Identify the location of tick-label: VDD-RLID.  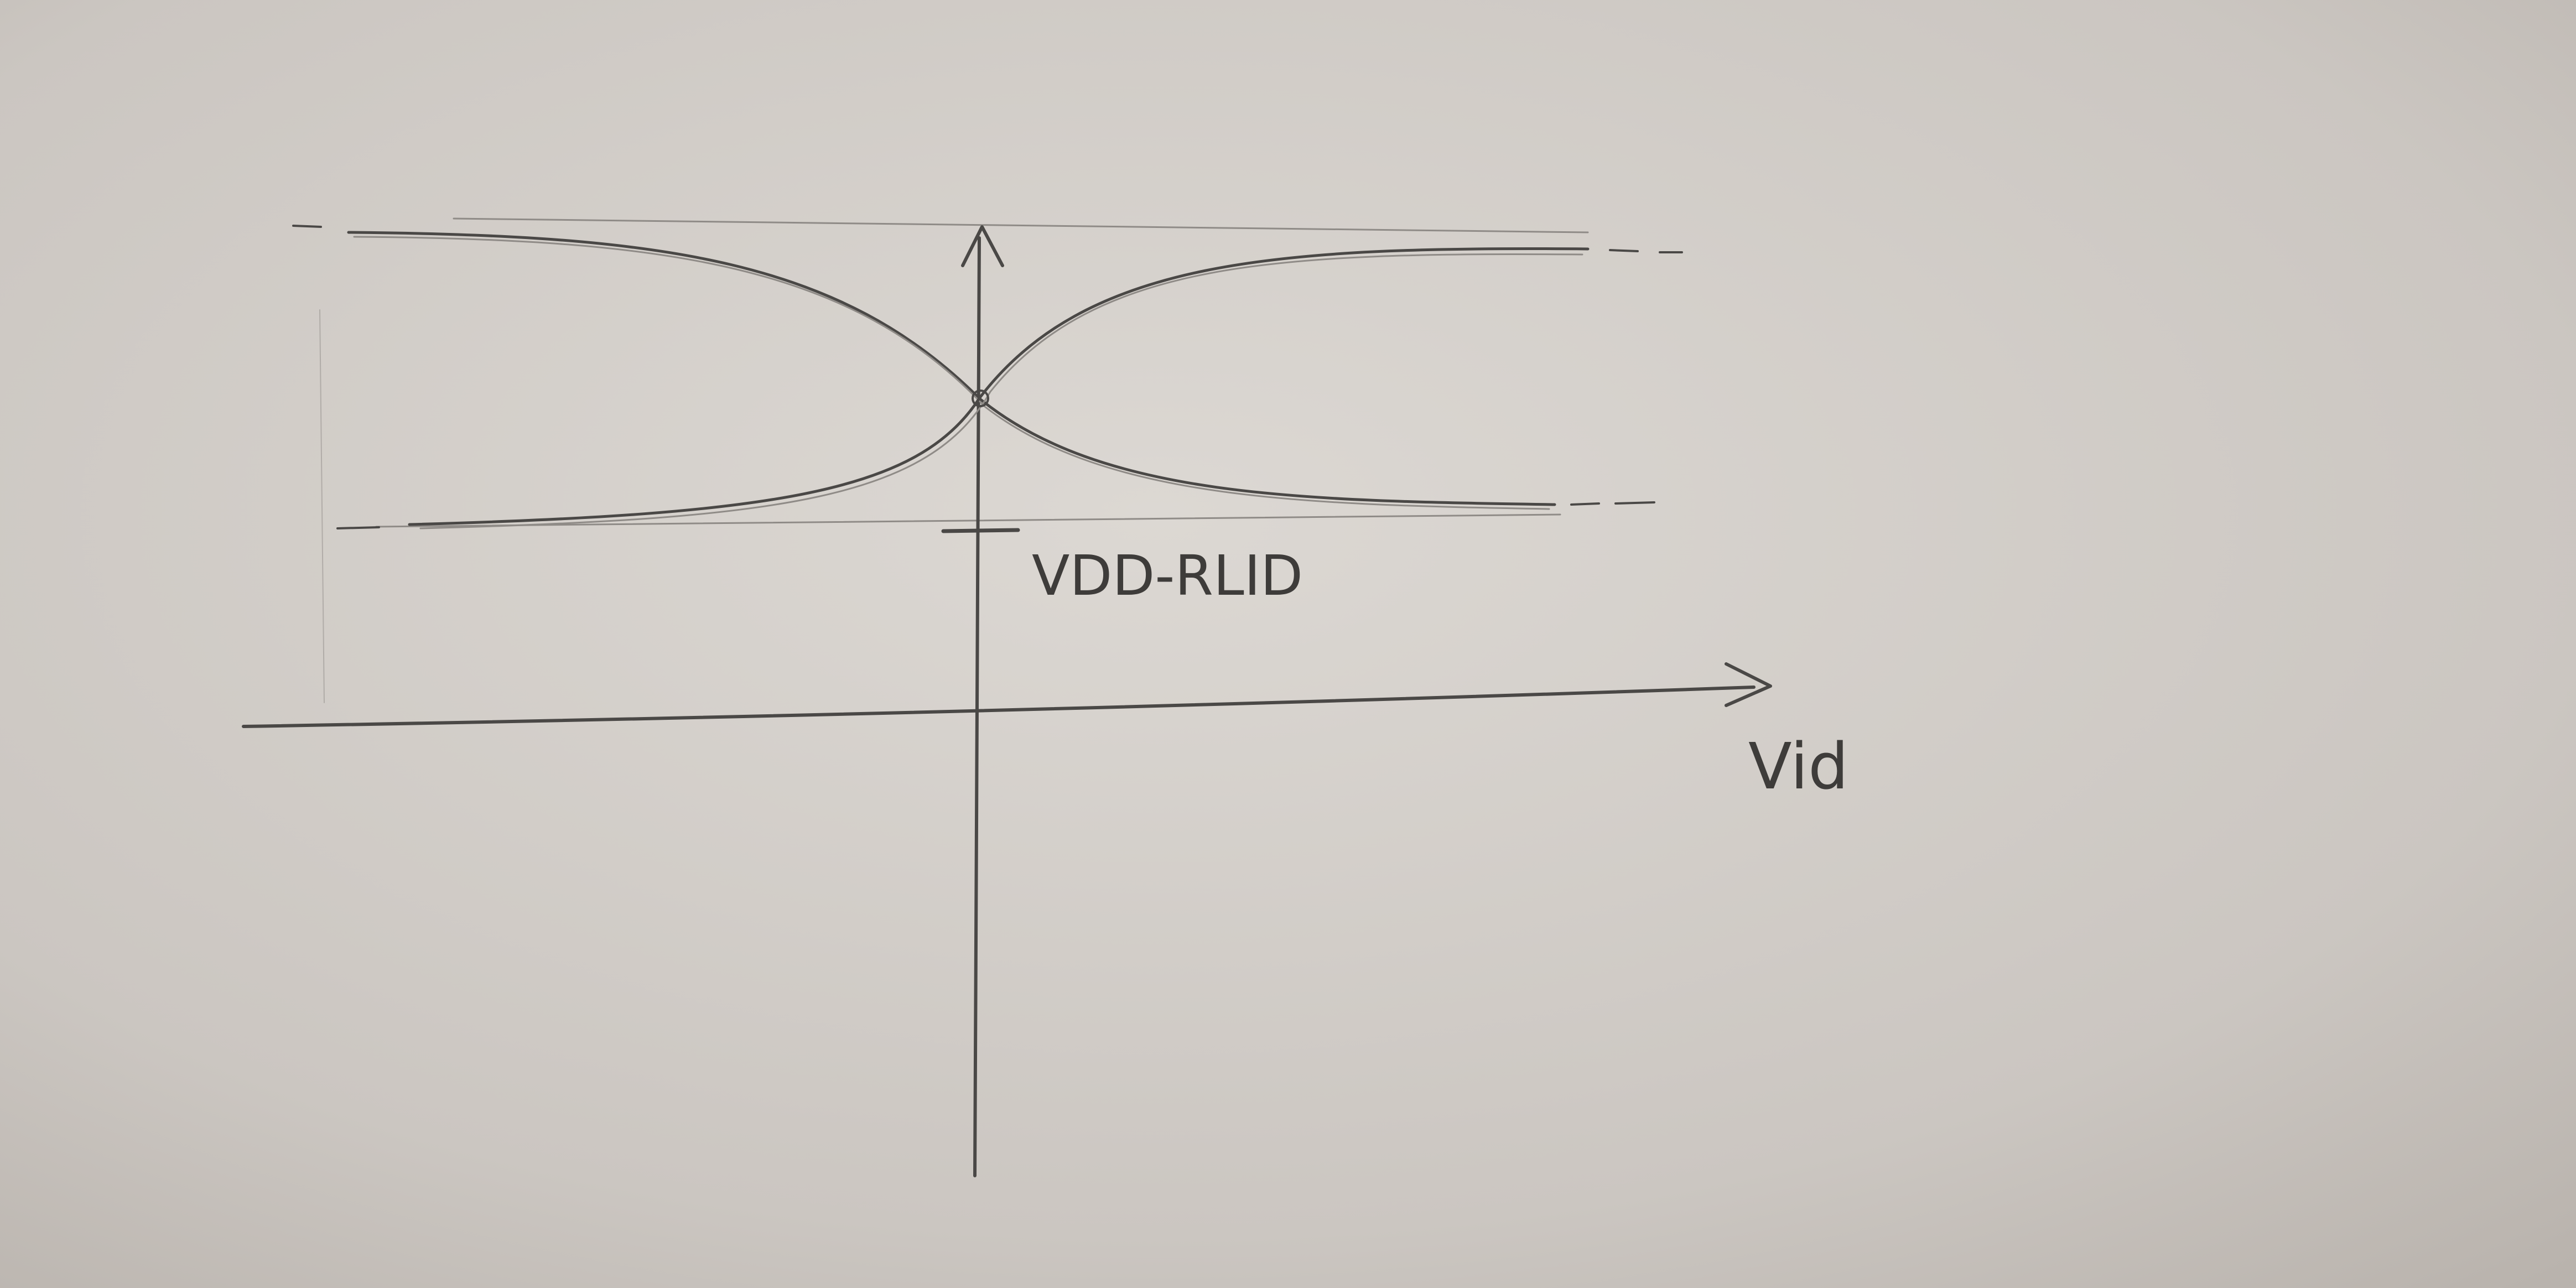
(1168, 575).